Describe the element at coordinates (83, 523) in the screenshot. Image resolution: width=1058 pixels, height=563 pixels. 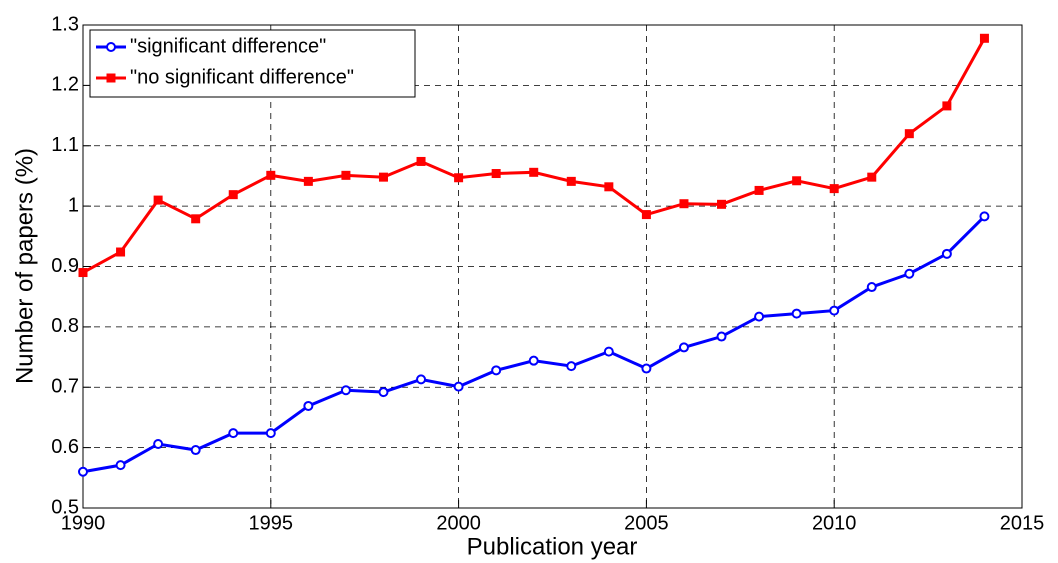
I see `x-tick-label: 1990` at that location.